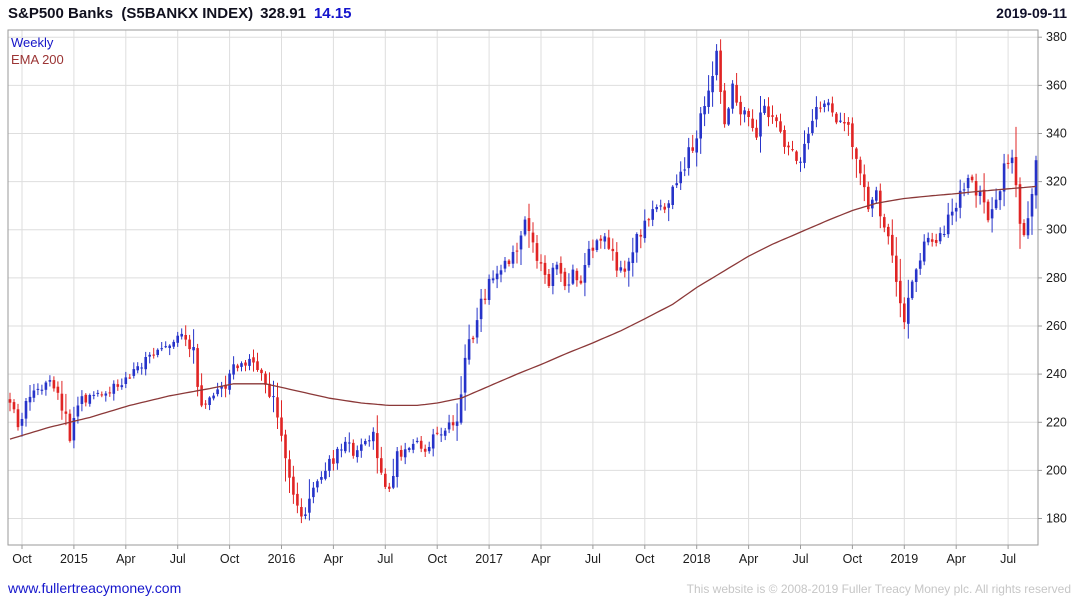 The width and height of the screenshot is (1075, 600). I want to click on svg-text: 180, so click(1056, 519).